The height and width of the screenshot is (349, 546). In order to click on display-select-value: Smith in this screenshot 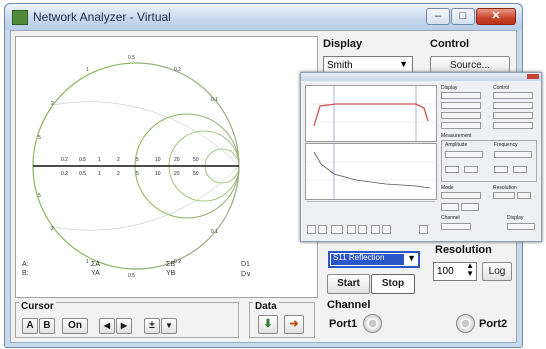, I will do `click(340, 65)`.